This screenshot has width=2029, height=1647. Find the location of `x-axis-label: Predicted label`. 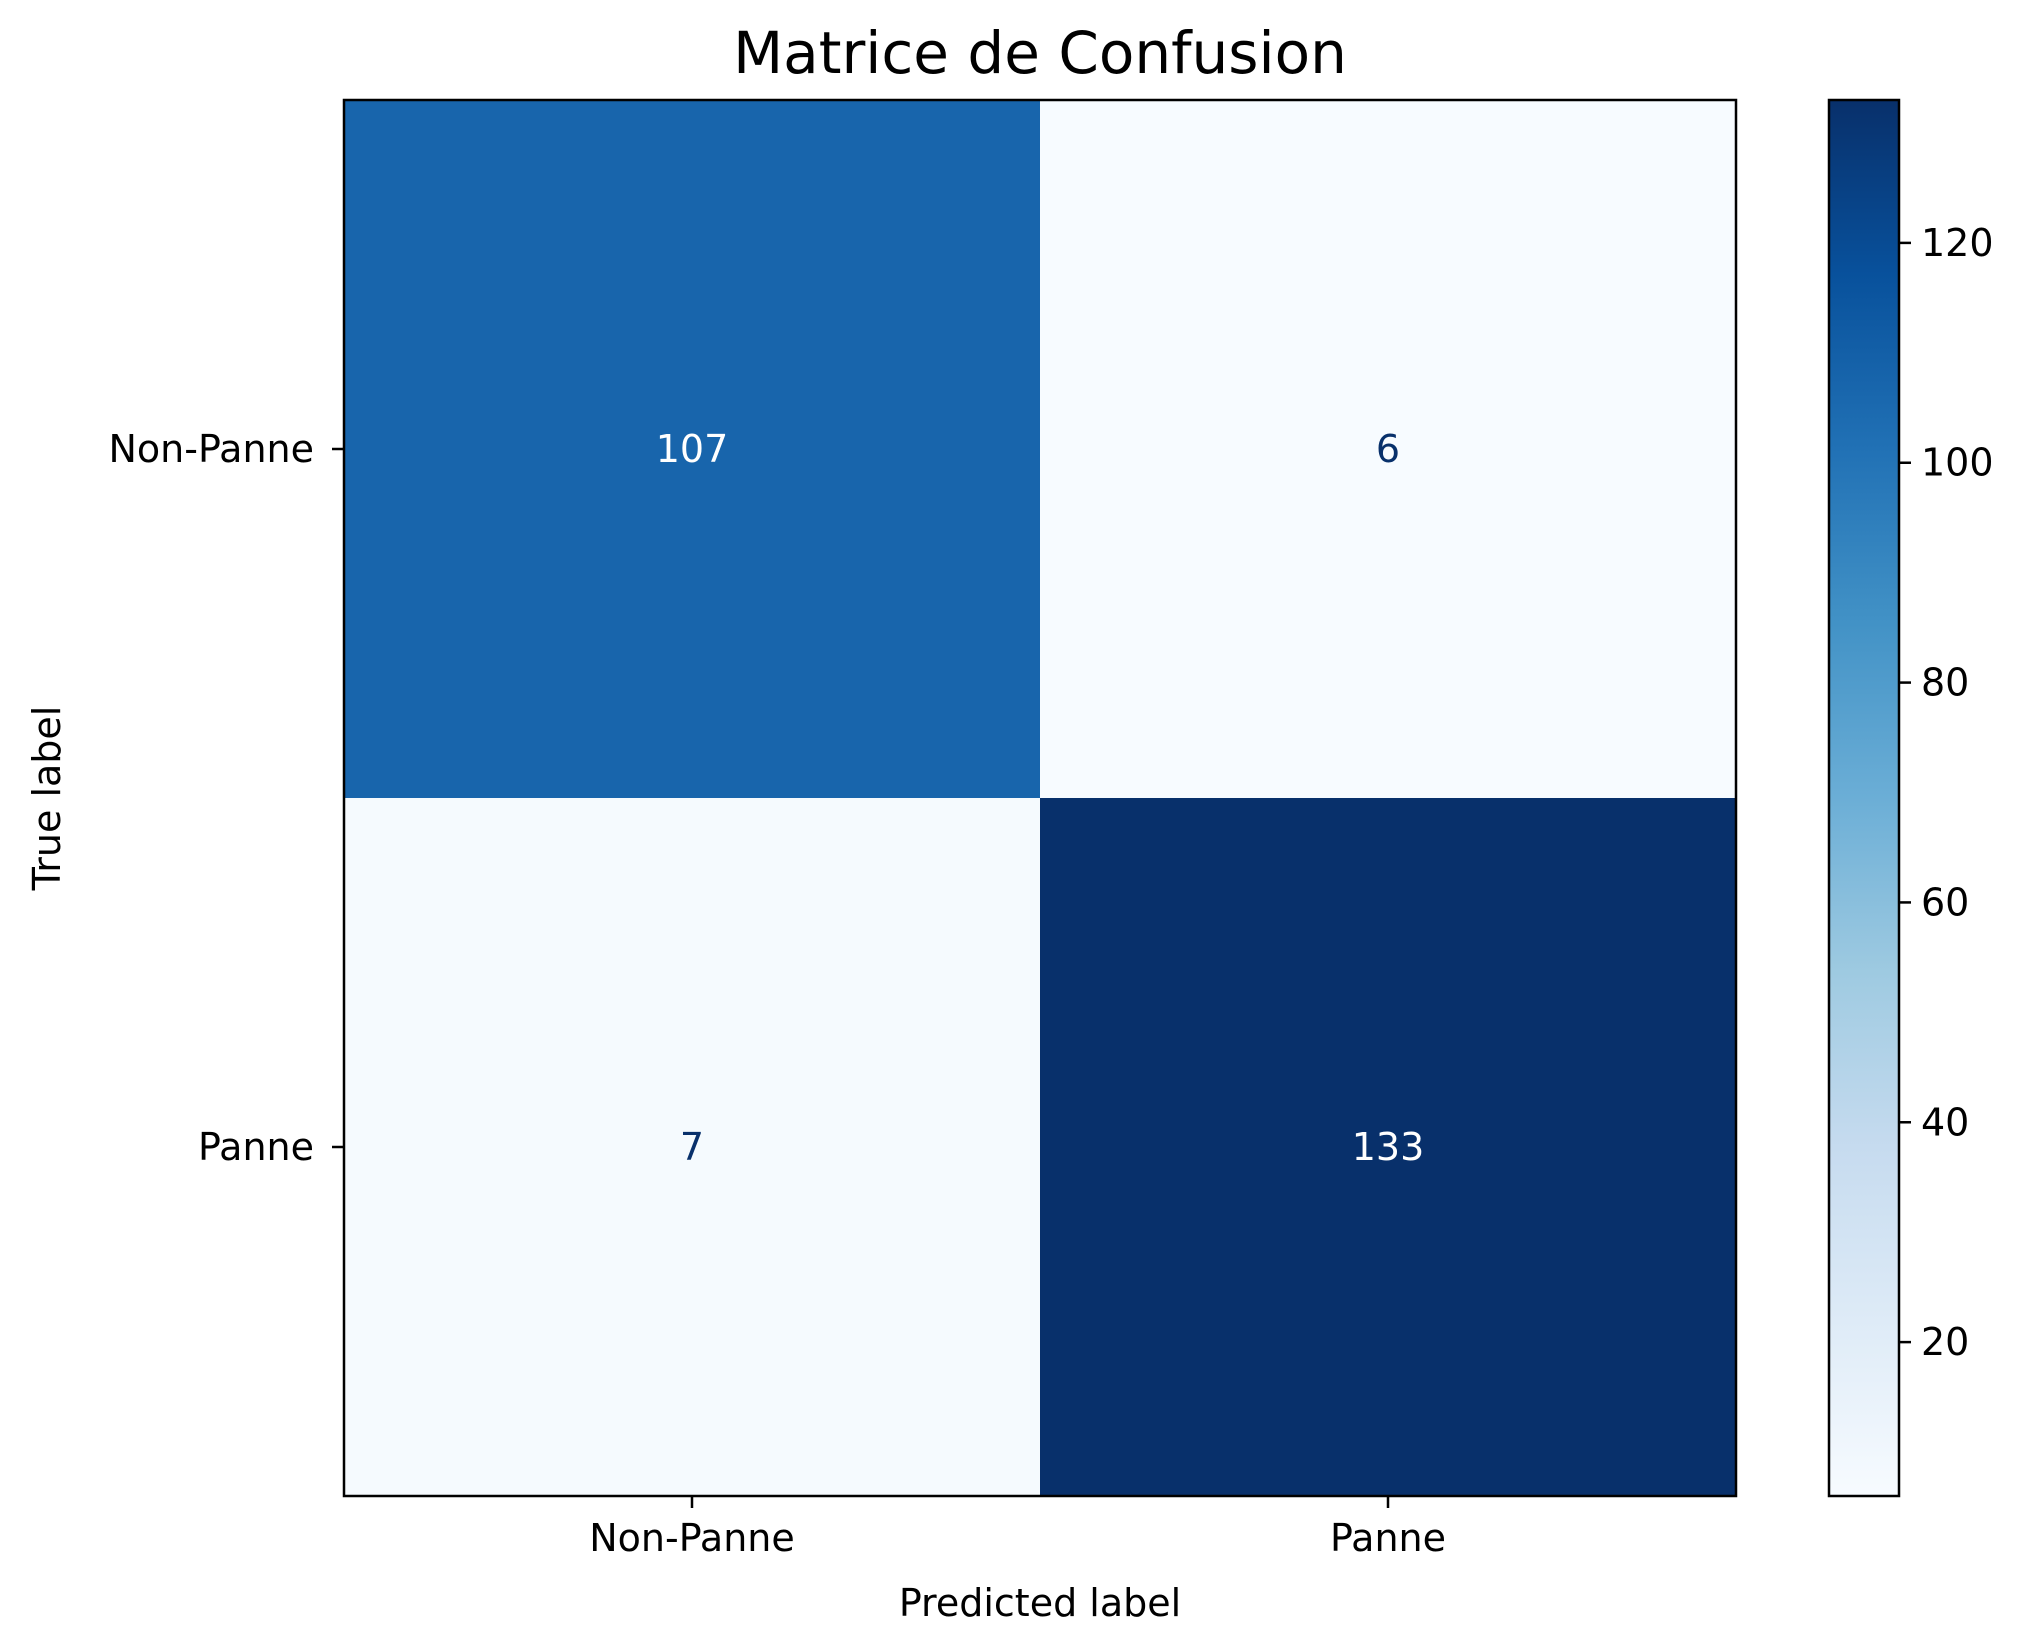

x-axis-label: Predicted label is located at coordinates (1040, 1603).